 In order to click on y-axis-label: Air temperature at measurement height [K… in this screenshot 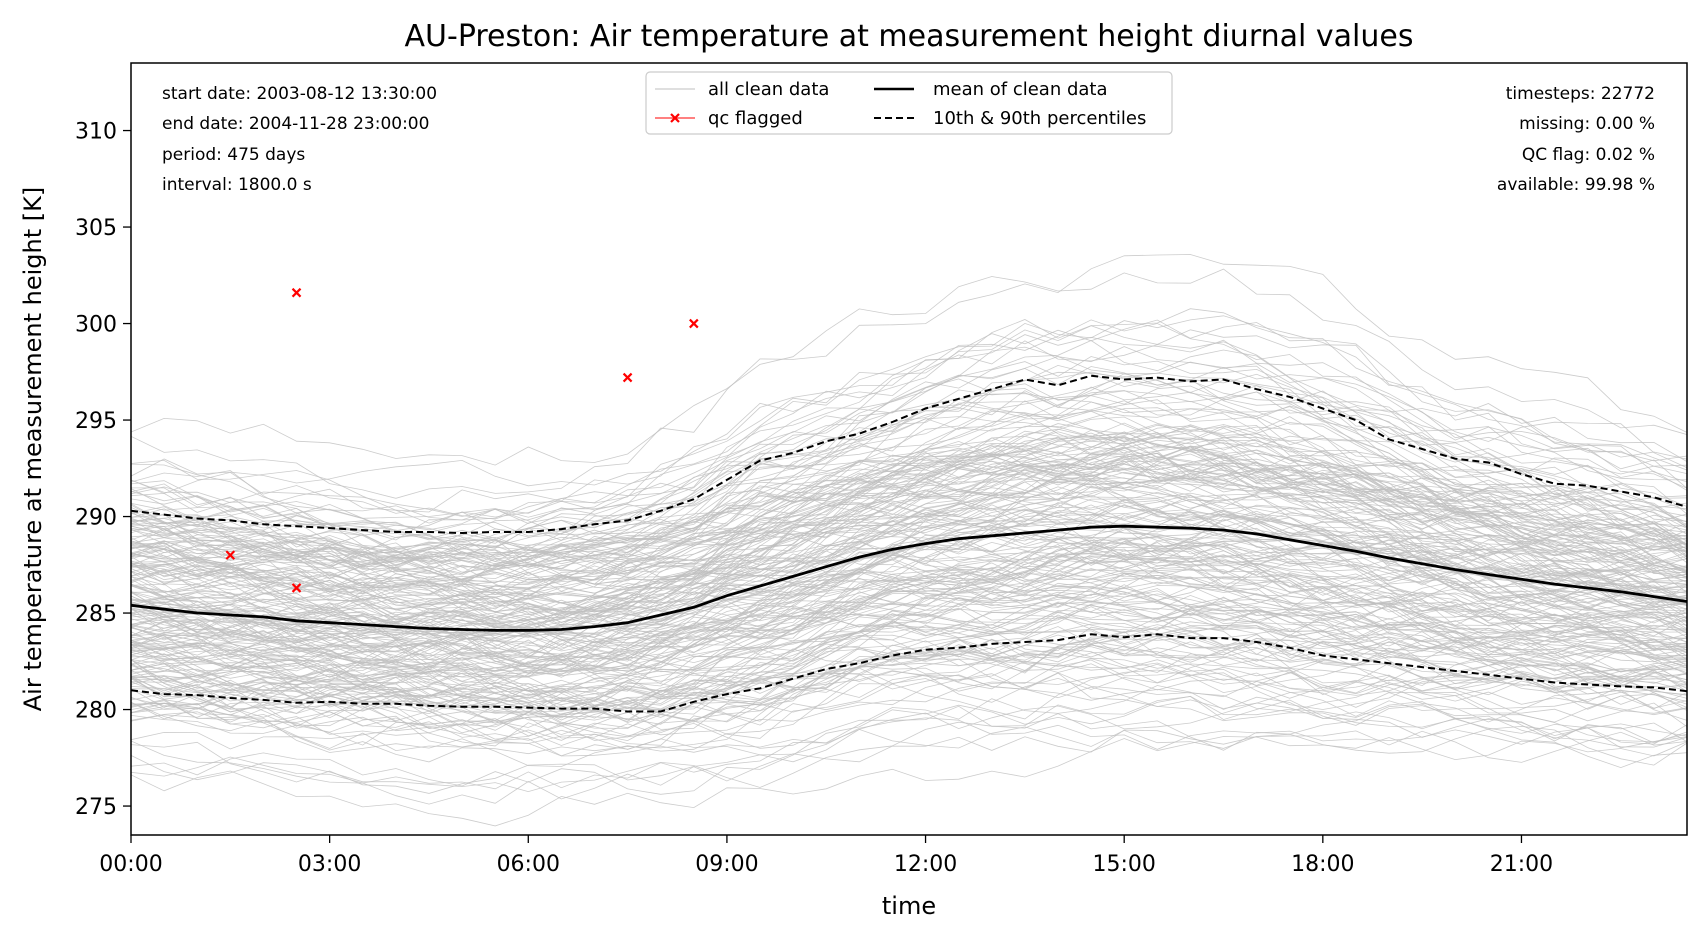, I will do `click(33, 449)`.